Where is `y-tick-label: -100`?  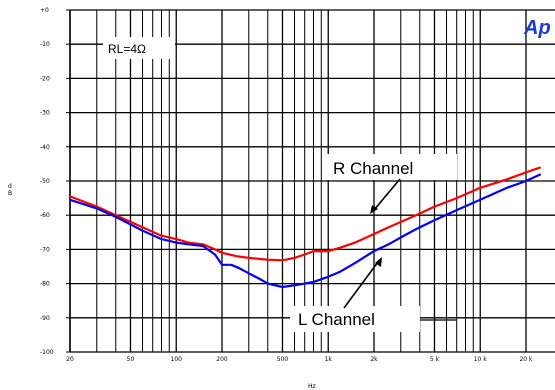
y-tick-label: -100 is located at coordinates (47, 352).